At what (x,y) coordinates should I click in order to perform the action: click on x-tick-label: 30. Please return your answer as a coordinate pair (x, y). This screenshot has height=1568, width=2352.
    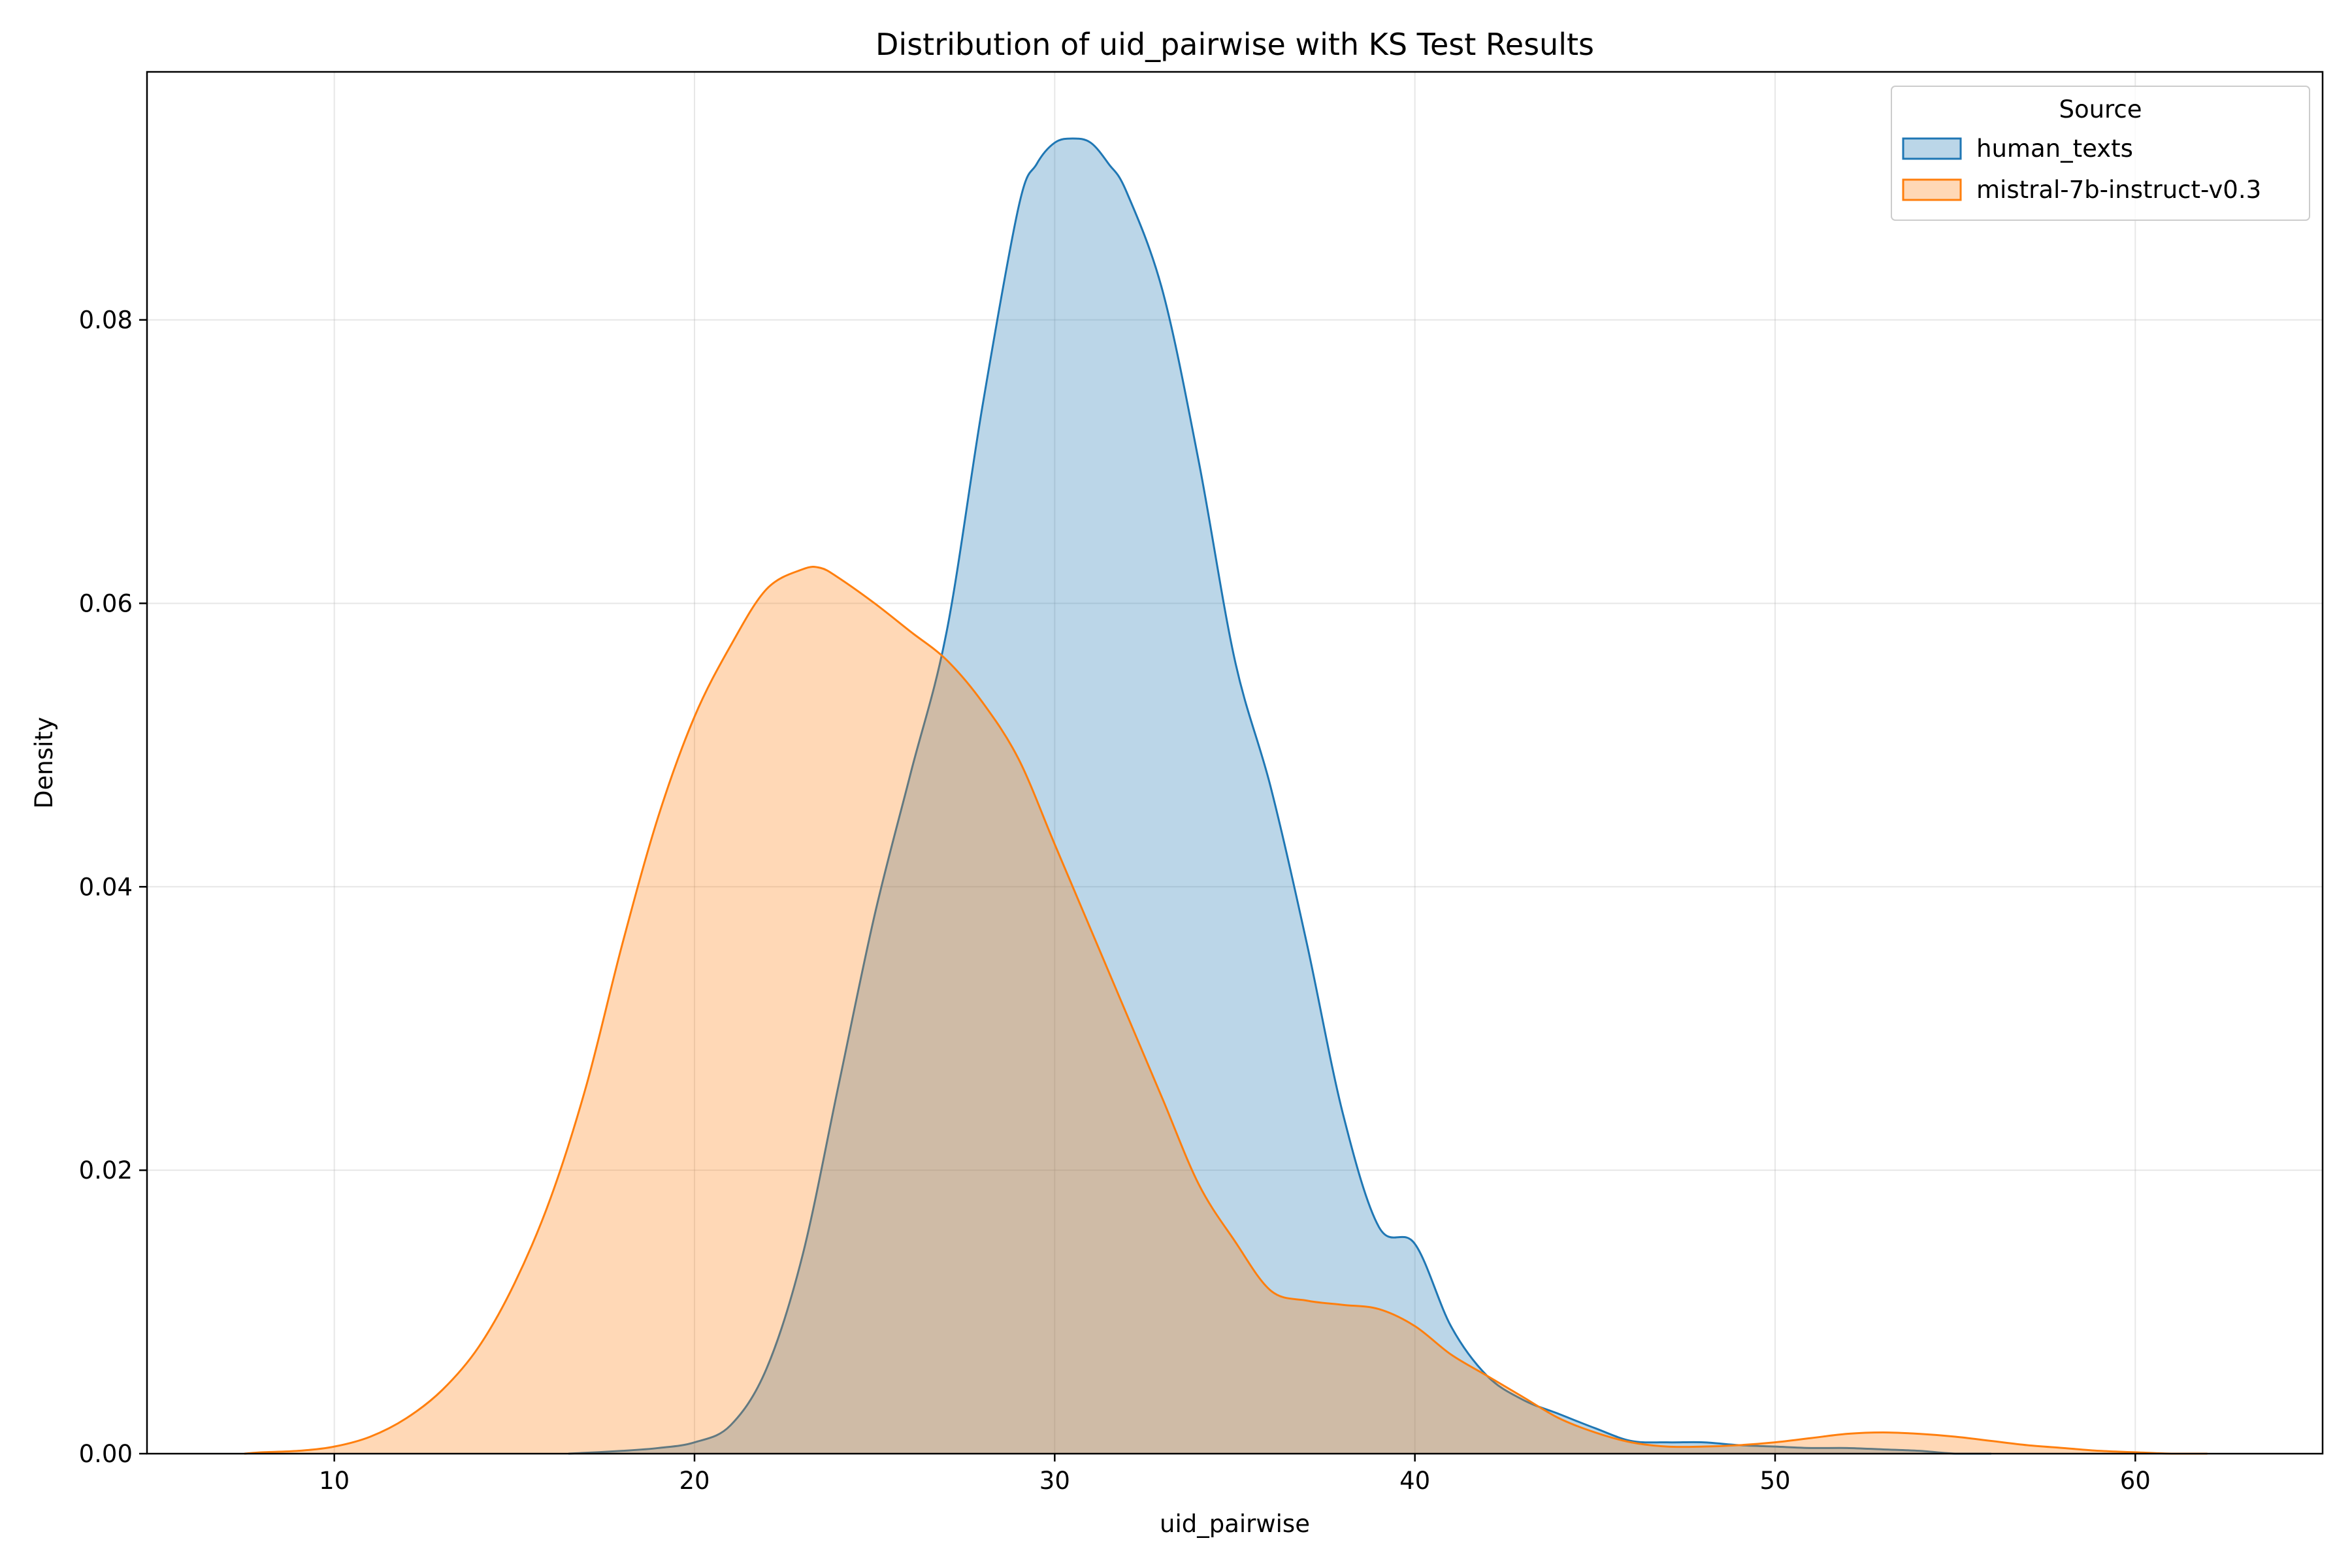
    Looking at the image, I should click on (1054, 1481).